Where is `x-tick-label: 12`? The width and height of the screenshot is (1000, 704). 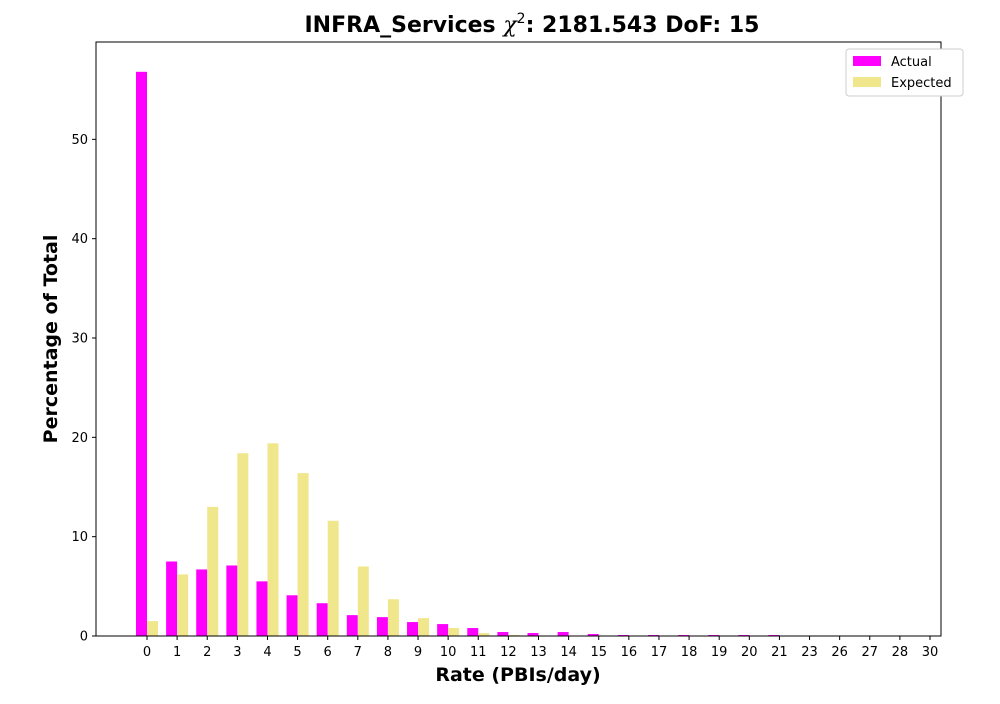
x-tick-label: 12 is located at coordinates (508, 652).